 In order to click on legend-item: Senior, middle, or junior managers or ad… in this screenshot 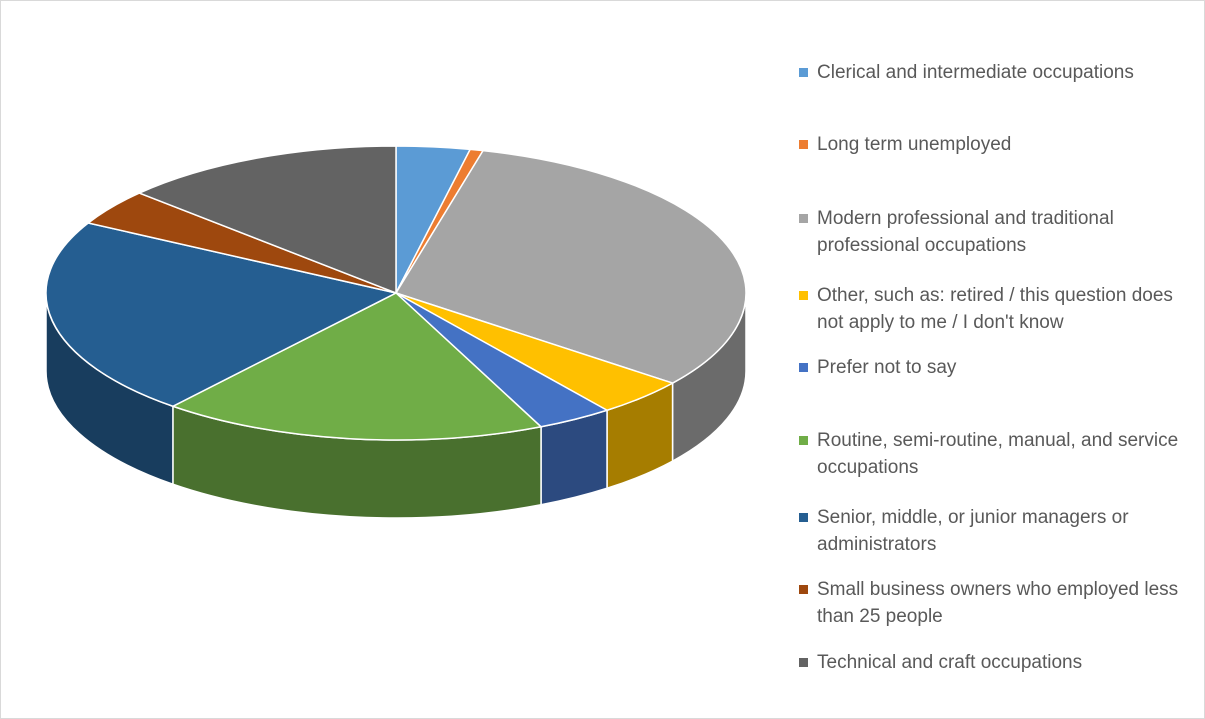, I will do `click(994, 531)`.